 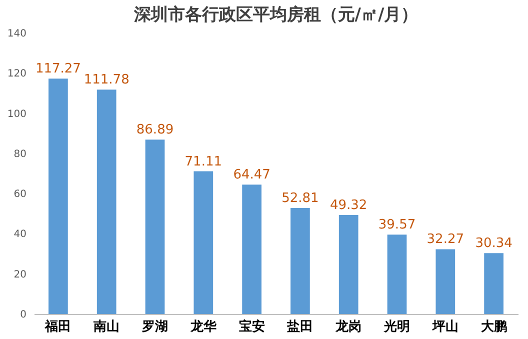 What do you see at coordinates (16, 114) in the screenshot?
I see `y-tick-label: 100` at bounding box center [16, 114].